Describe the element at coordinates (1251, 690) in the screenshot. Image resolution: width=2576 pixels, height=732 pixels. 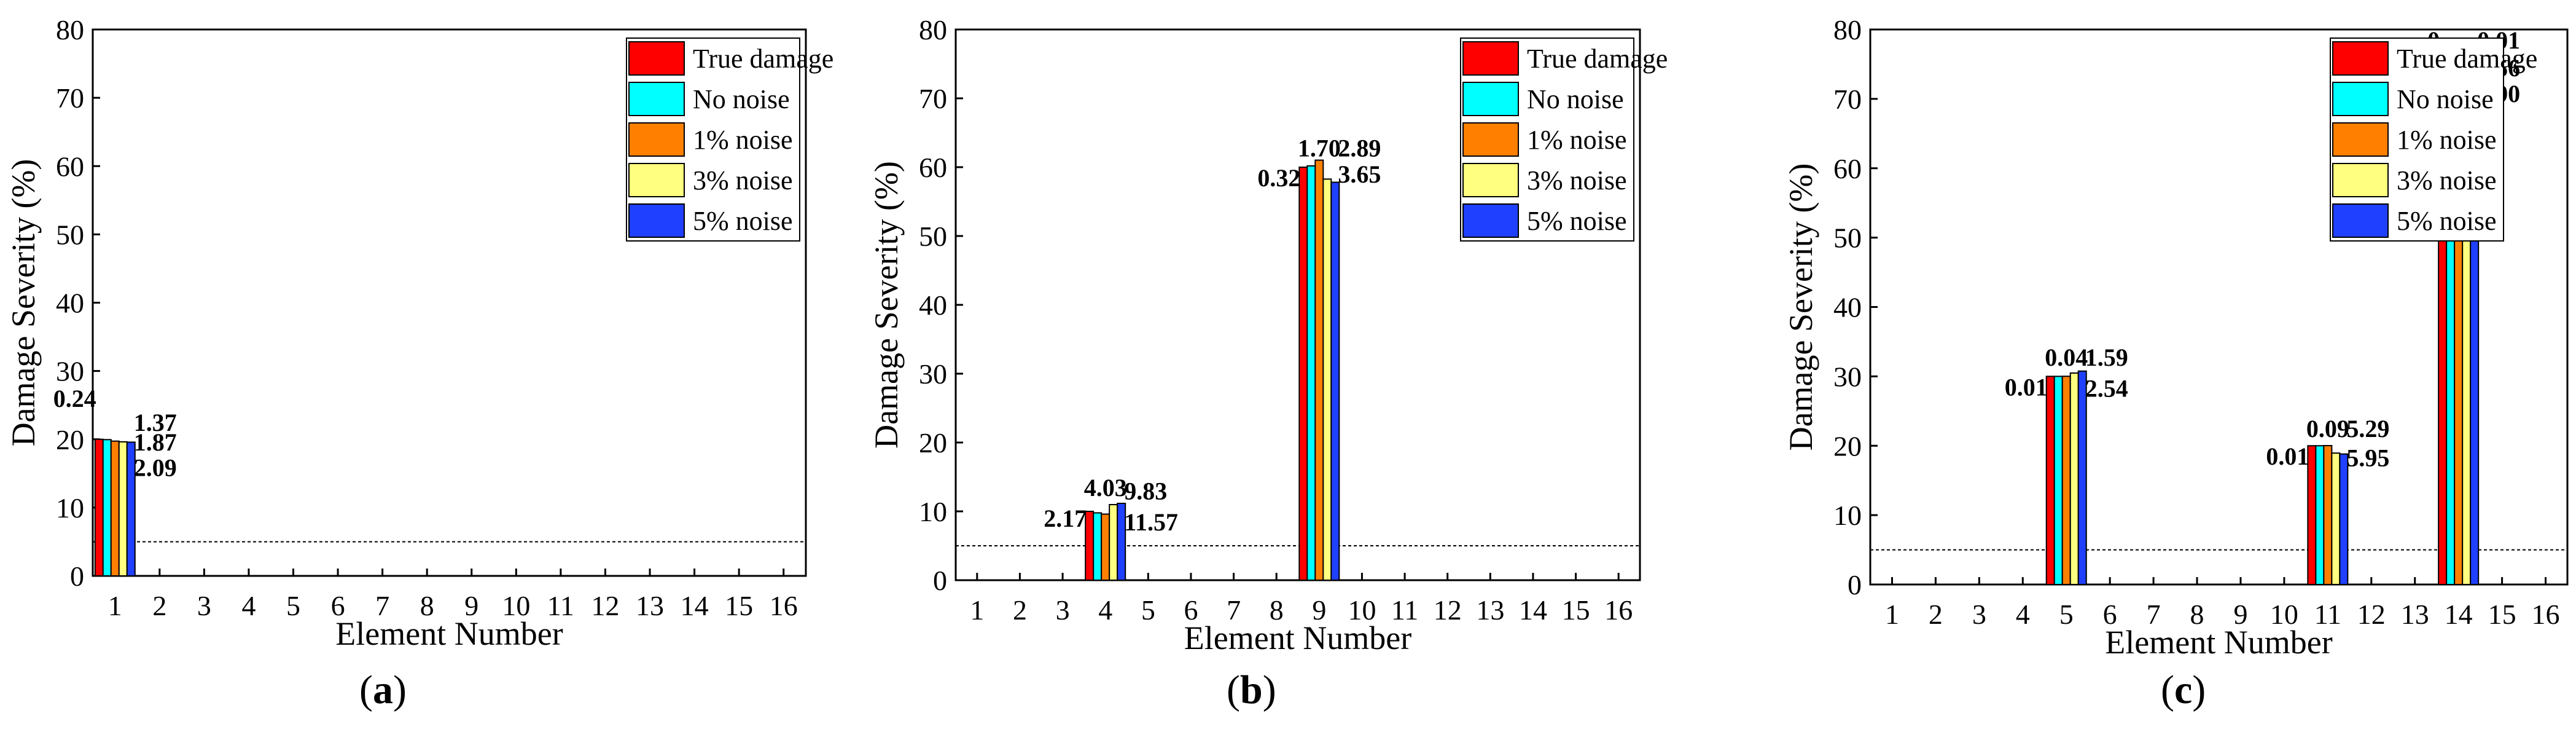
I see `panel-label-b: (b)` at that location.